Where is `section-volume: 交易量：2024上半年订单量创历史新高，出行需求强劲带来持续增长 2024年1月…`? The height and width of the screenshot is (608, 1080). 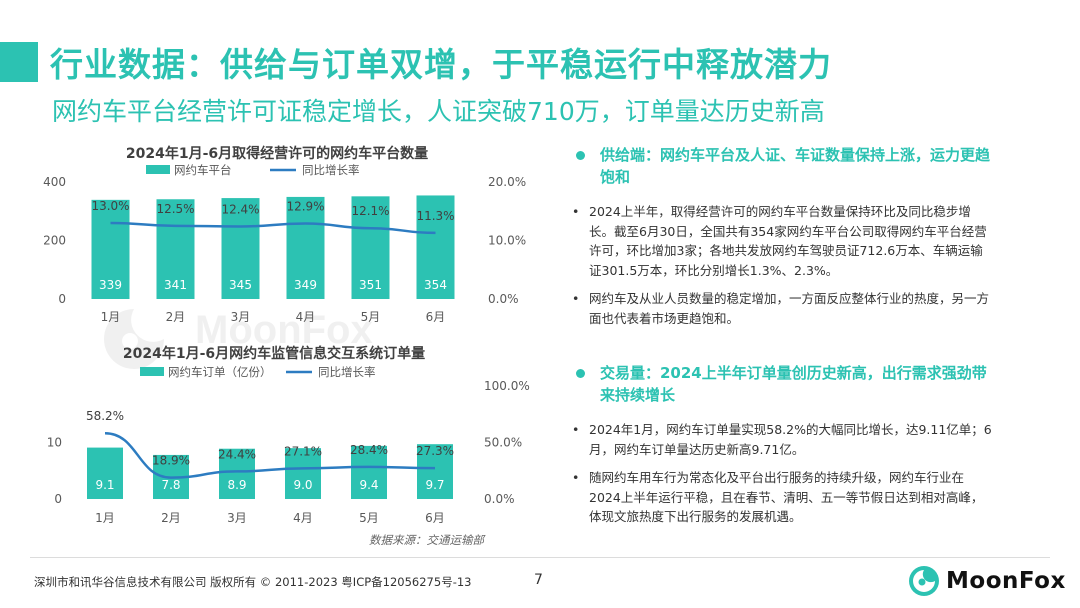
section-volume: 交易量：2024上半年订单量创历史新高，出行需求强劲带来持续增长 2024年1月… is located at coordinates (782, 444).